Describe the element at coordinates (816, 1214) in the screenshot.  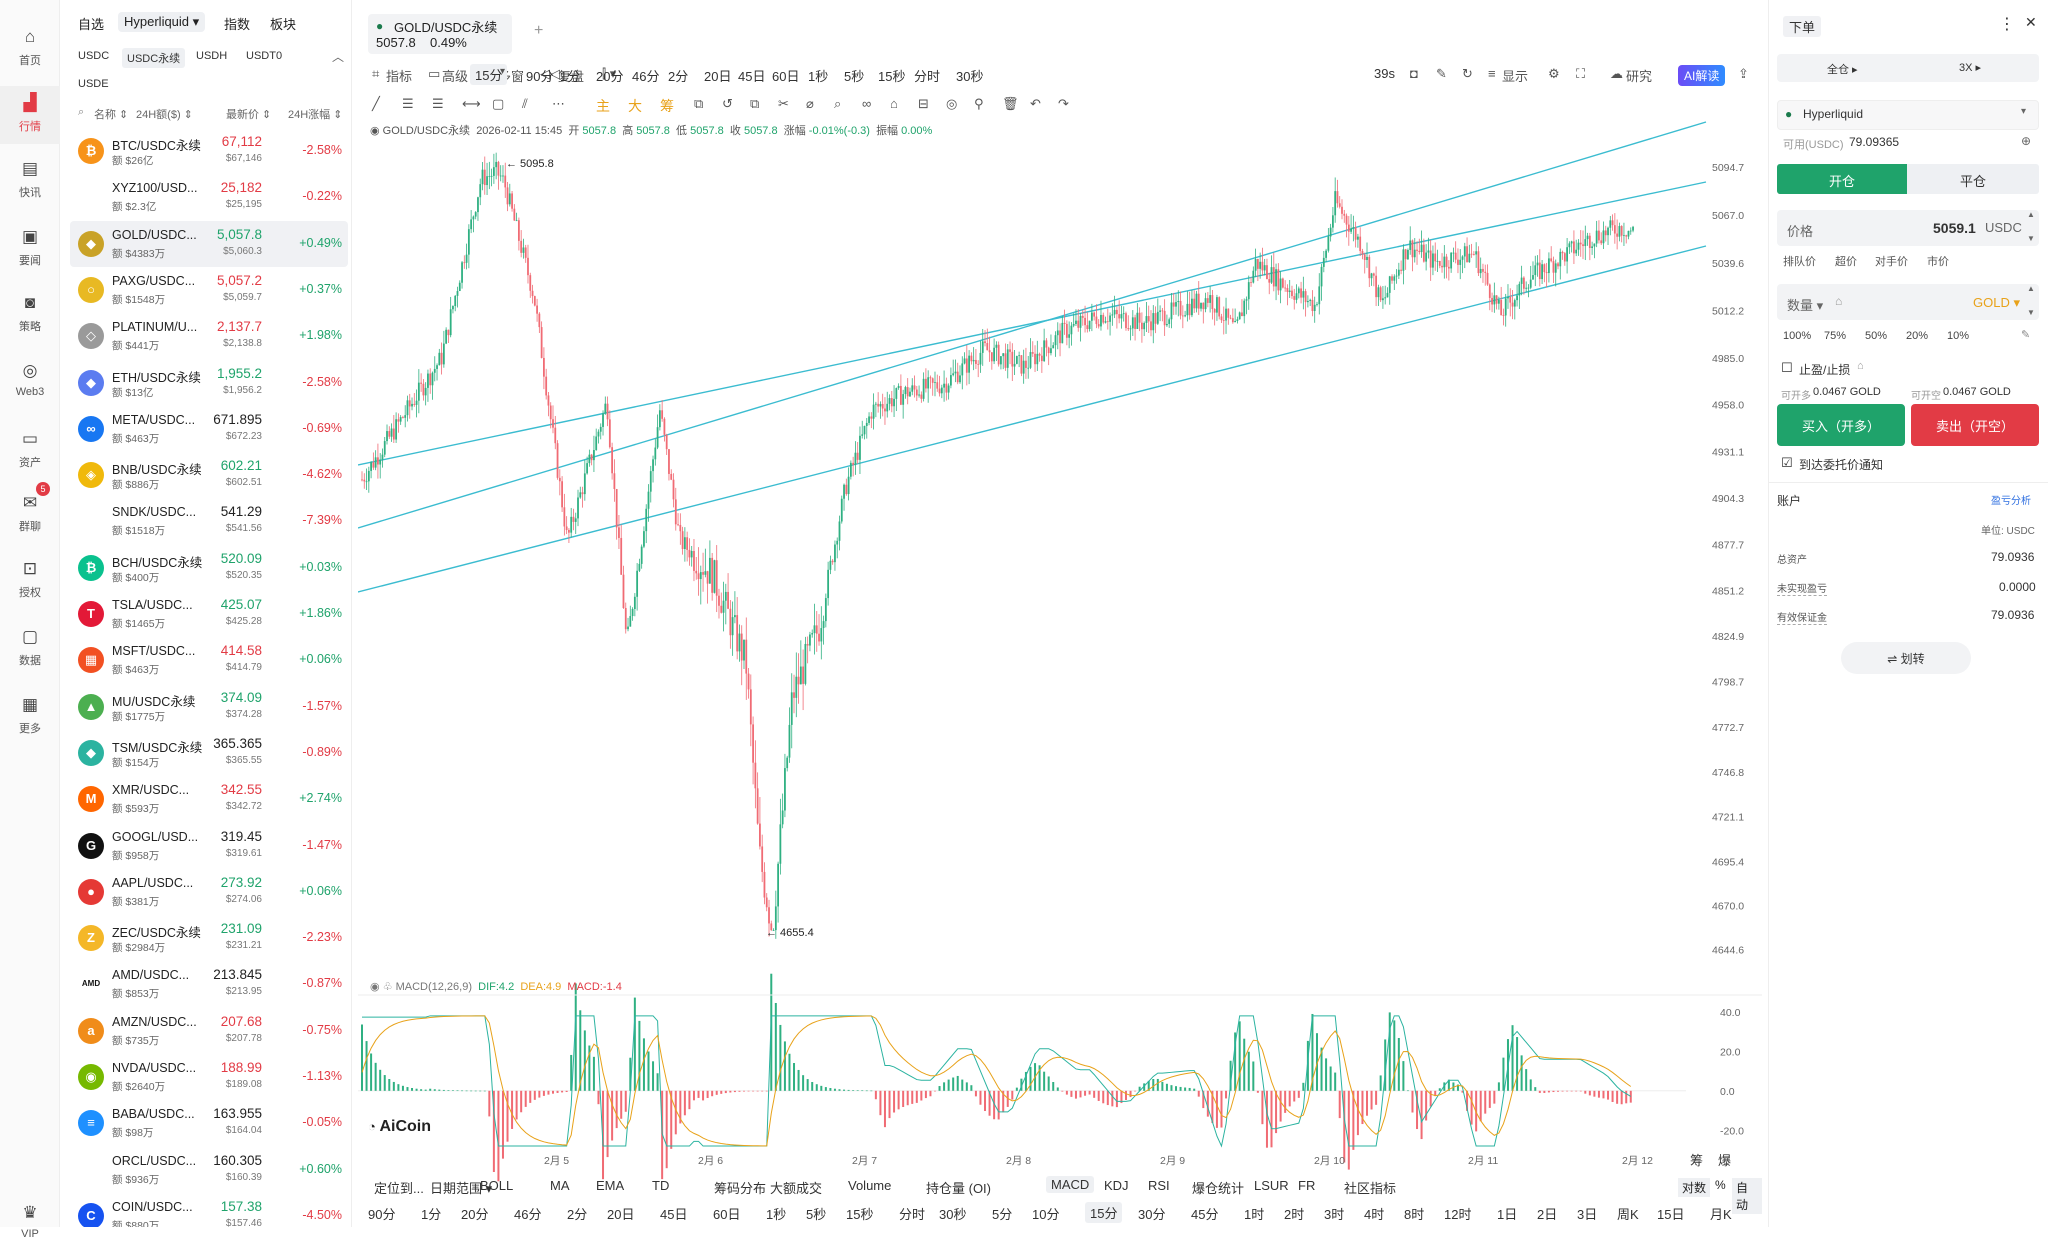
I see `bottom-timeframe-9: 5秒` at that location.